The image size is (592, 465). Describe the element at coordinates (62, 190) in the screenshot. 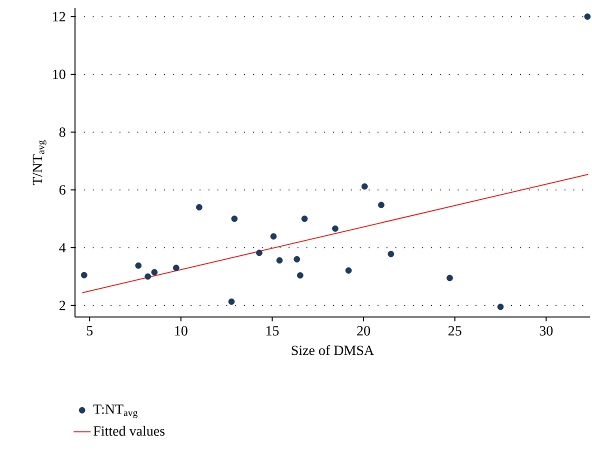

I see `y-tick-label: 6` at that location.